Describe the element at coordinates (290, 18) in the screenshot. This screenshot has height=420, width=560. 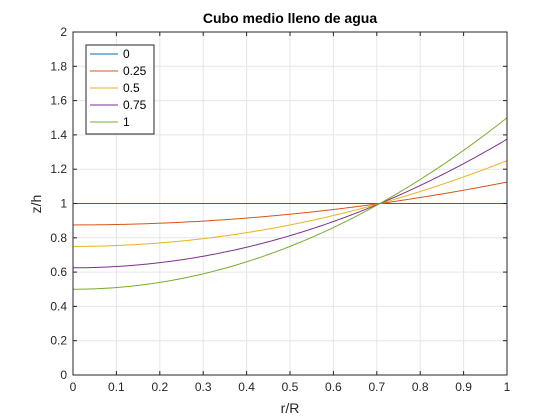
I see `chart-title: Cubo medio lleno de agua` at that location.